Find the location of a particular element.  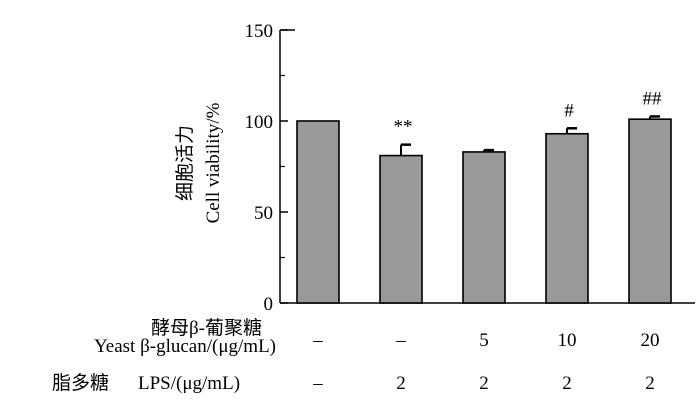

significance-annotations: **### is located at coordinates (528, 112).